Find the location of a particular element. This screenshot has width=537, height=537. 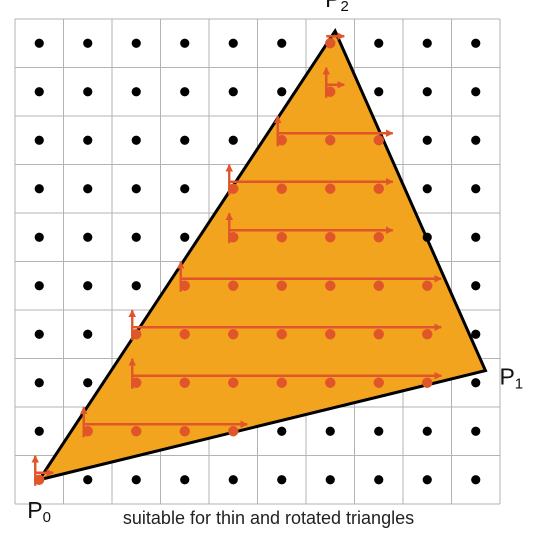

caption: suitable for thin and rotated triangles is located at coordinates (268, 518).